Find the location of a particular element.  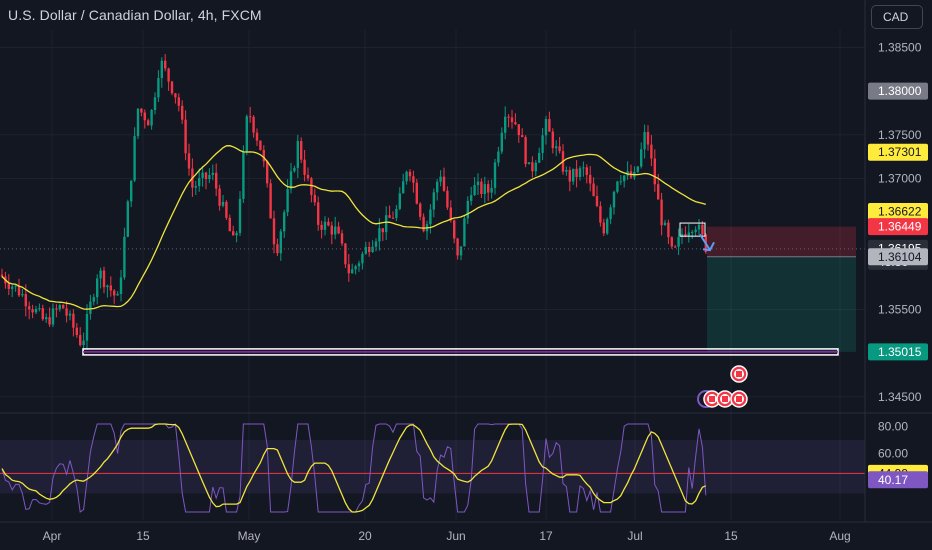

price-tick-label: 1.38500 is located at coordinates (900, 47).